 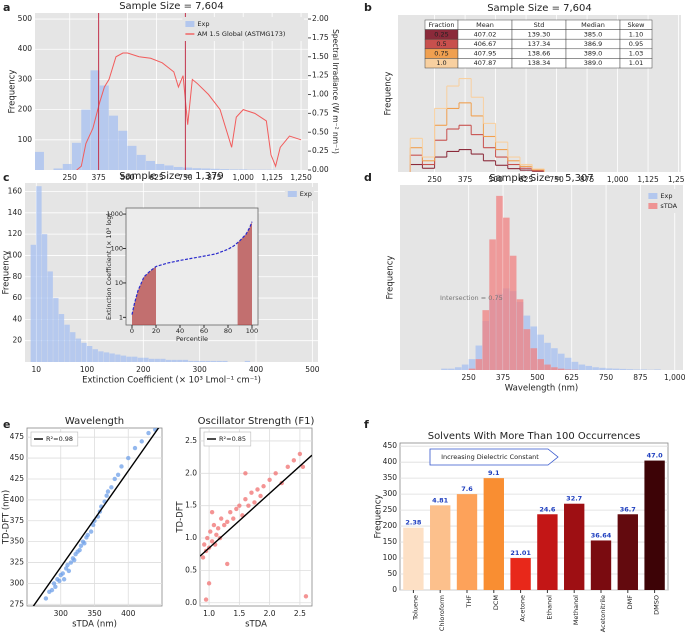 I want to click on table-text: Median, so click(x=593, y=25).